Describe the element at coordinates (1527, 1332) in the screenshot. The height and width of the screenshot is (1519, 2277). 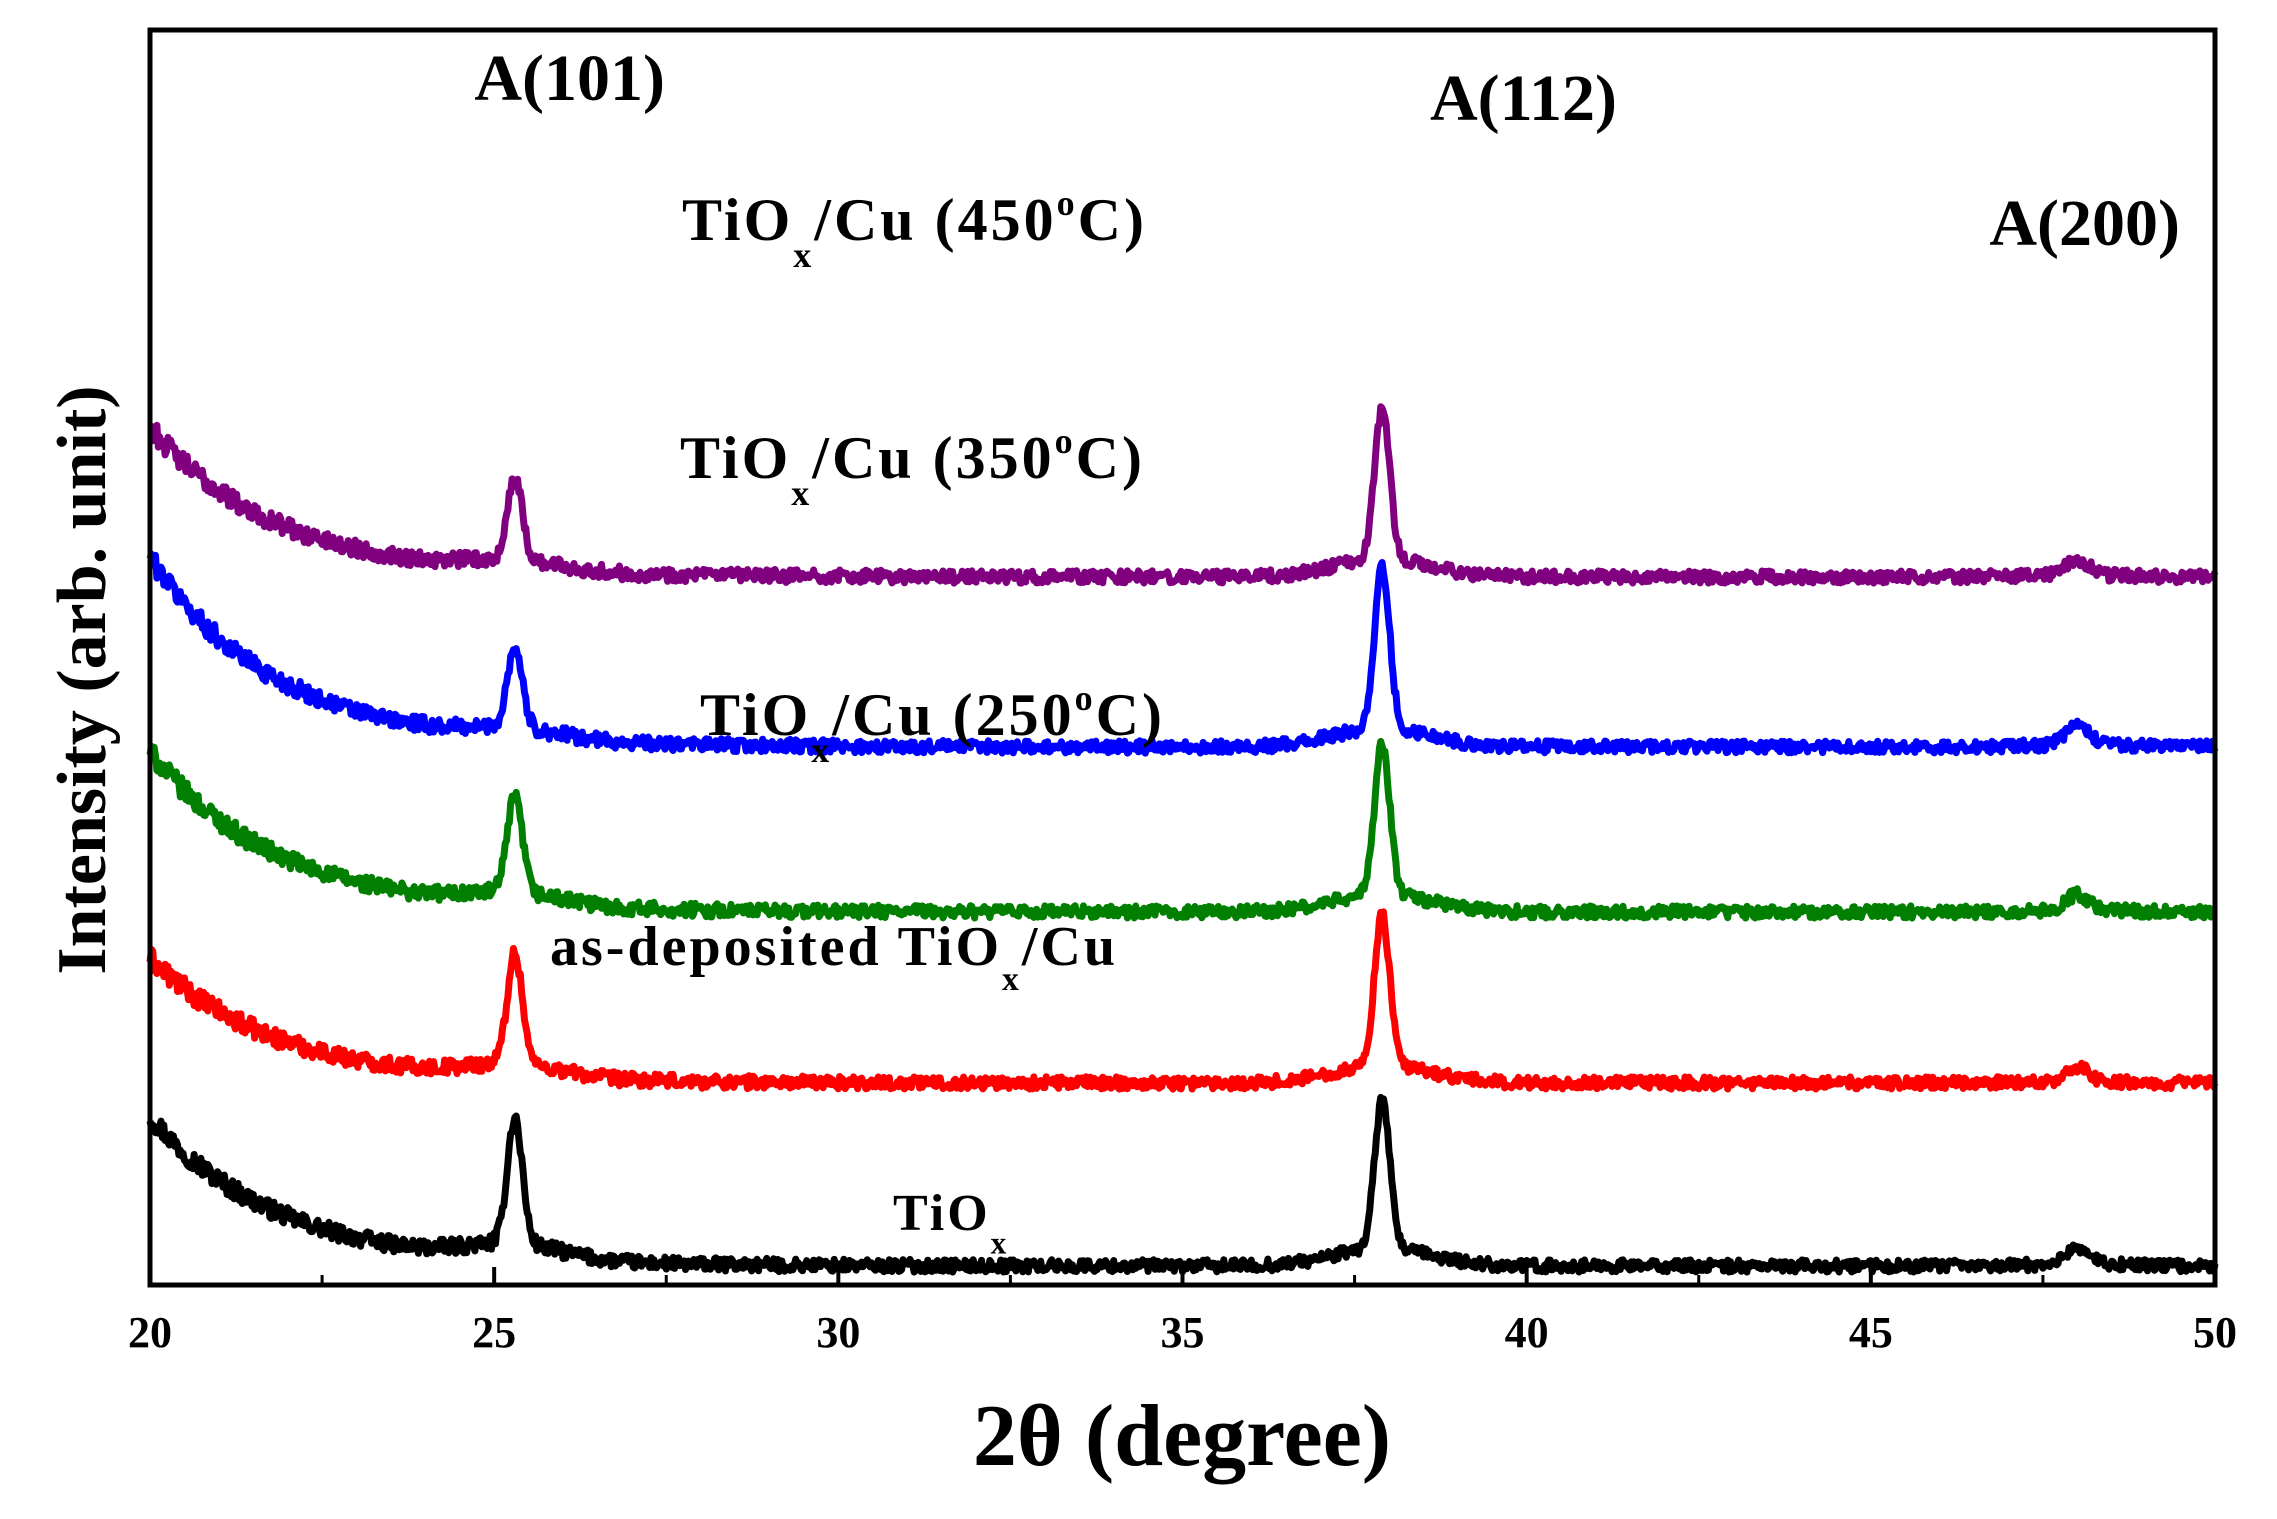
I see `x-tick-label: 40` at that location.